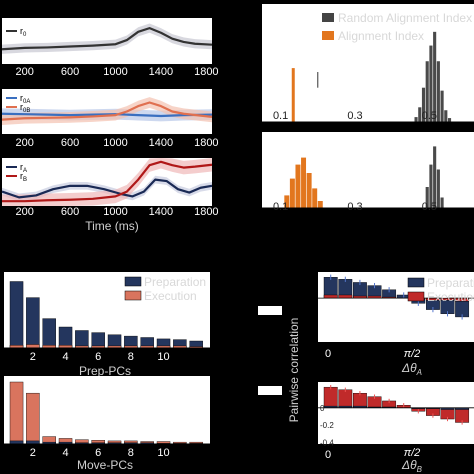 This screenshot has width=474, height=474. I want to click on legend-label-r0A: r0A, so click(25, 99).